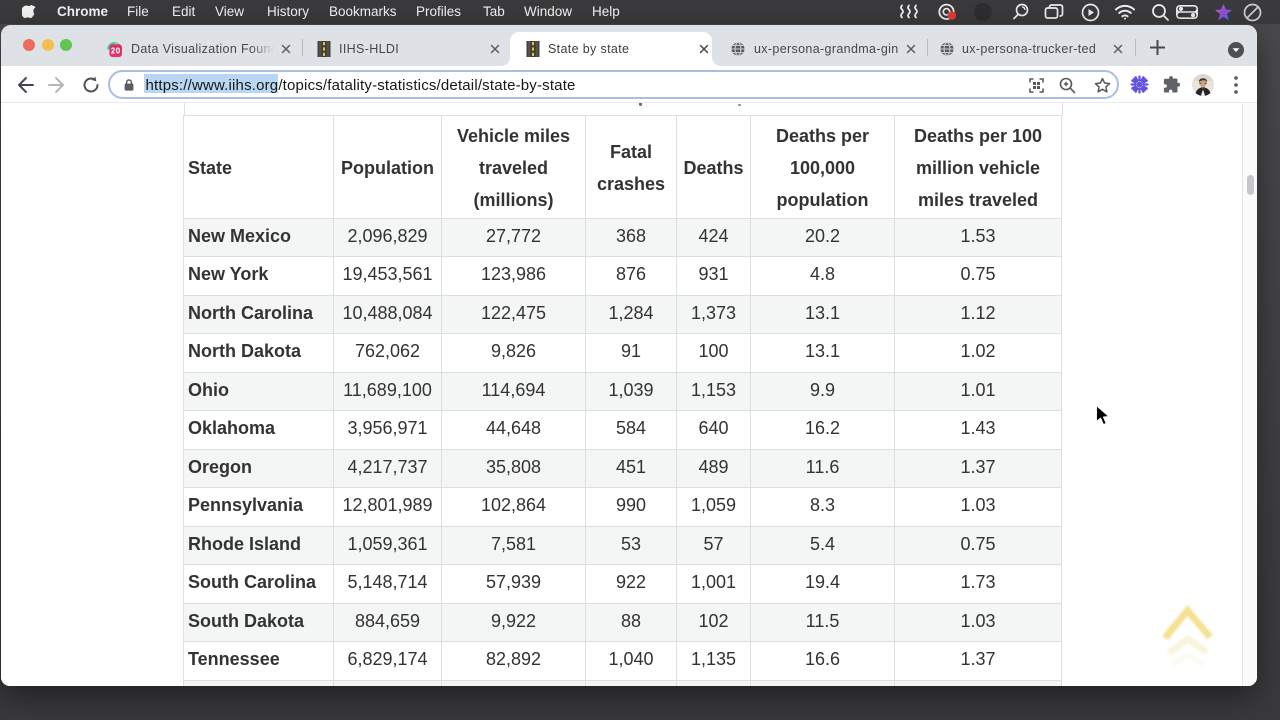  Describe the element at coordinates (116, 50) in the screenshot. I see `svg-text: 20` at that location.